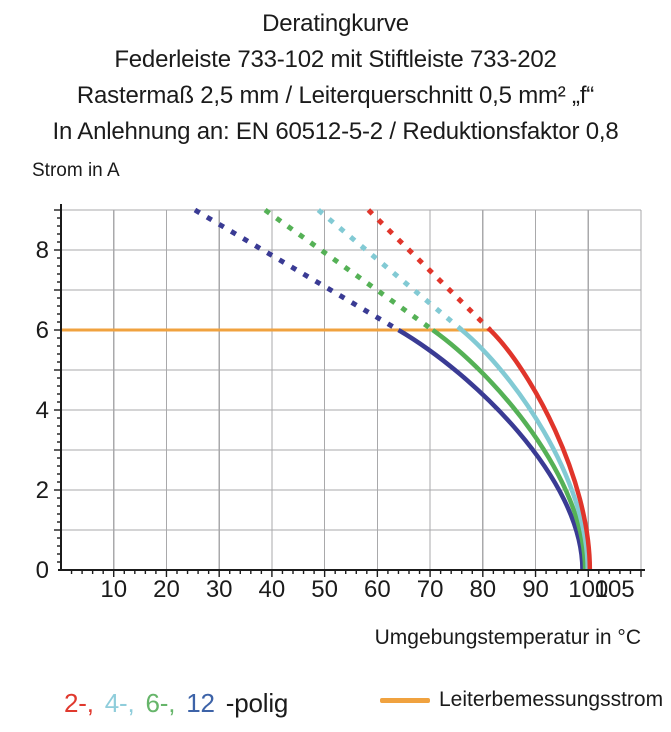  Describe the element at coordinates (42, 330) in the screenshot. I see `y-tick-label: 6` at that location.